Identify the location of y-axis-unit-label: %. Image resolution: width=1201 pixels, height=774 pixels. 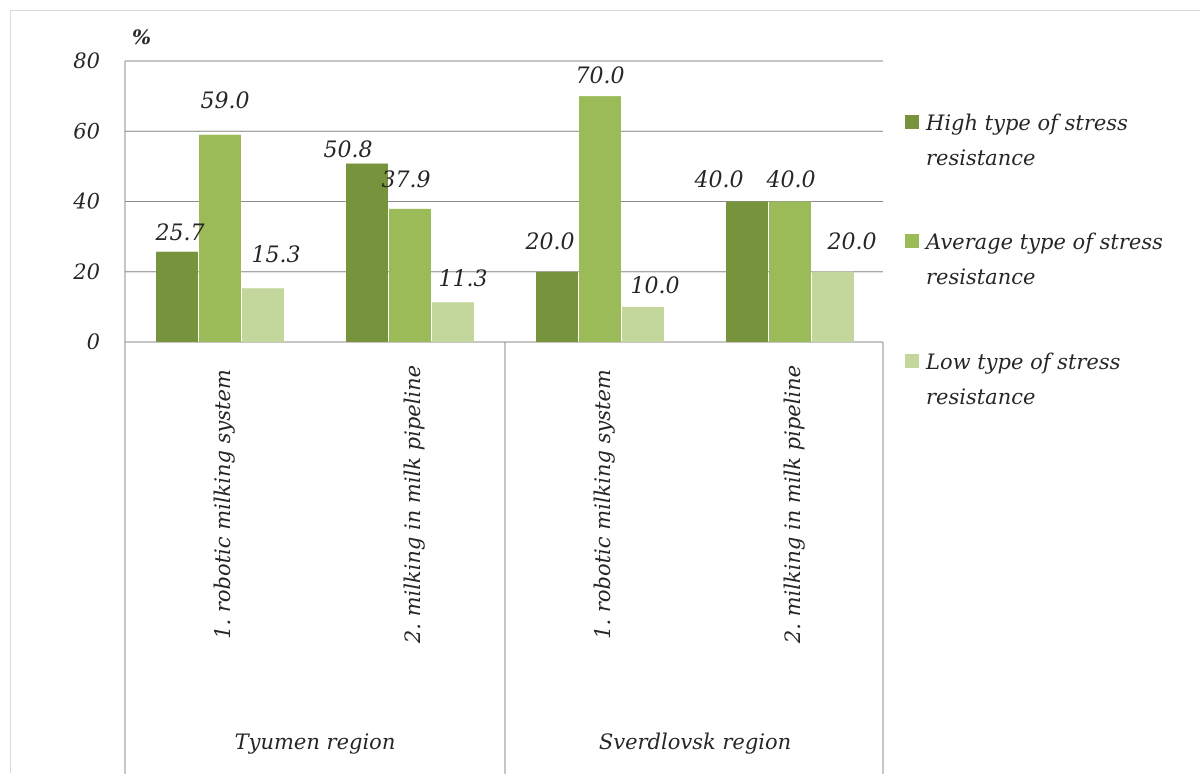
(141, 37).